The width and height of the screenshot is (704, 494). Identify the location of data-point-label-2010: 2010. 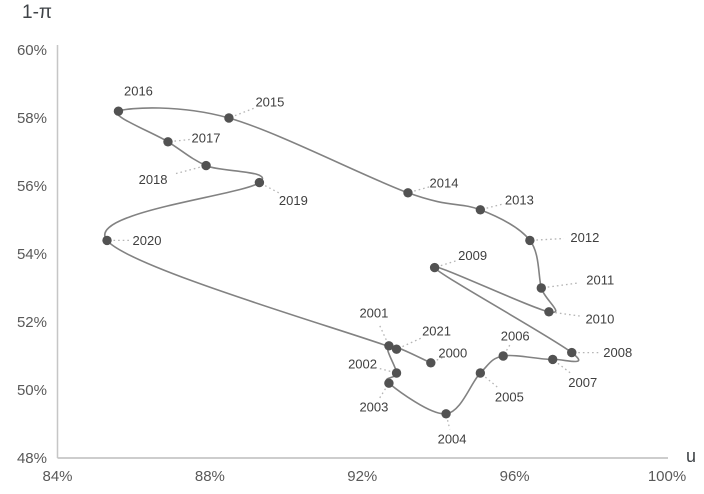
(599, 318).